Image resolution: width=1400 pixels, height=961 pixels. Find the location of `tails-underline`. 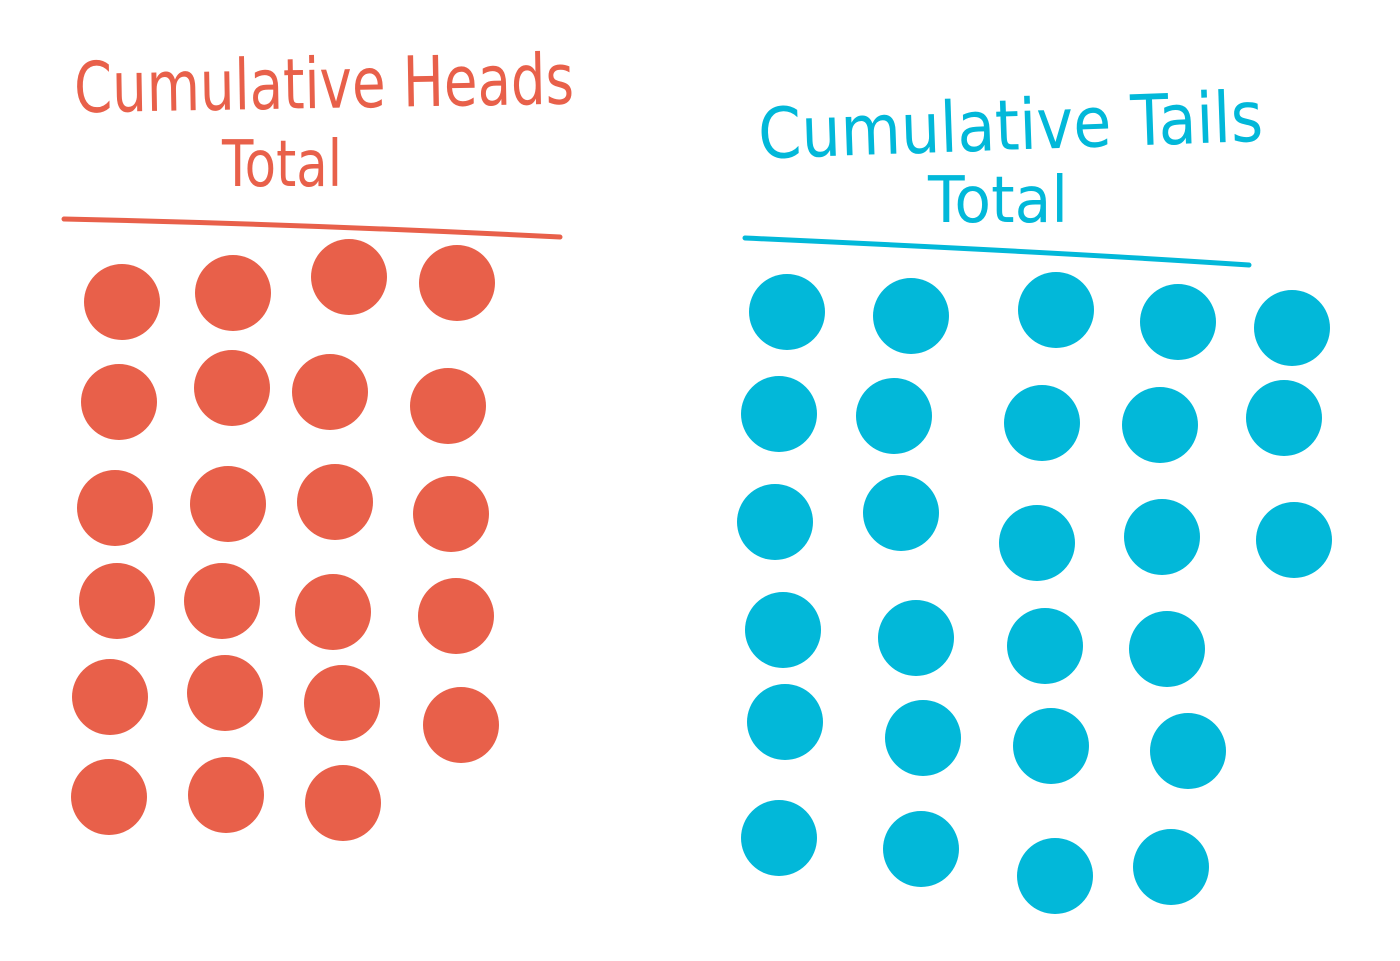

tails-underline is located at coordinates (997, 251).